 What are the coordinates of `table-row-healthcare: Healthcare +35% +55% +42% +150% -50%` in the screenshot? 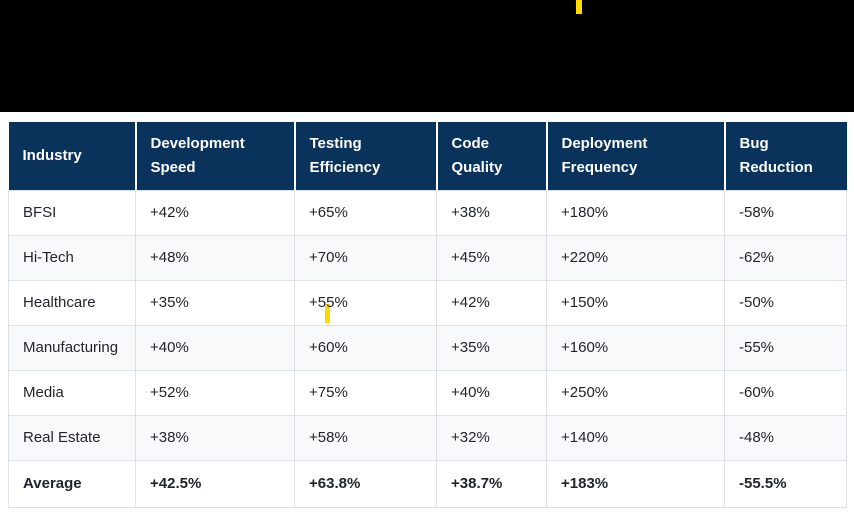 It's located at (427, 303).